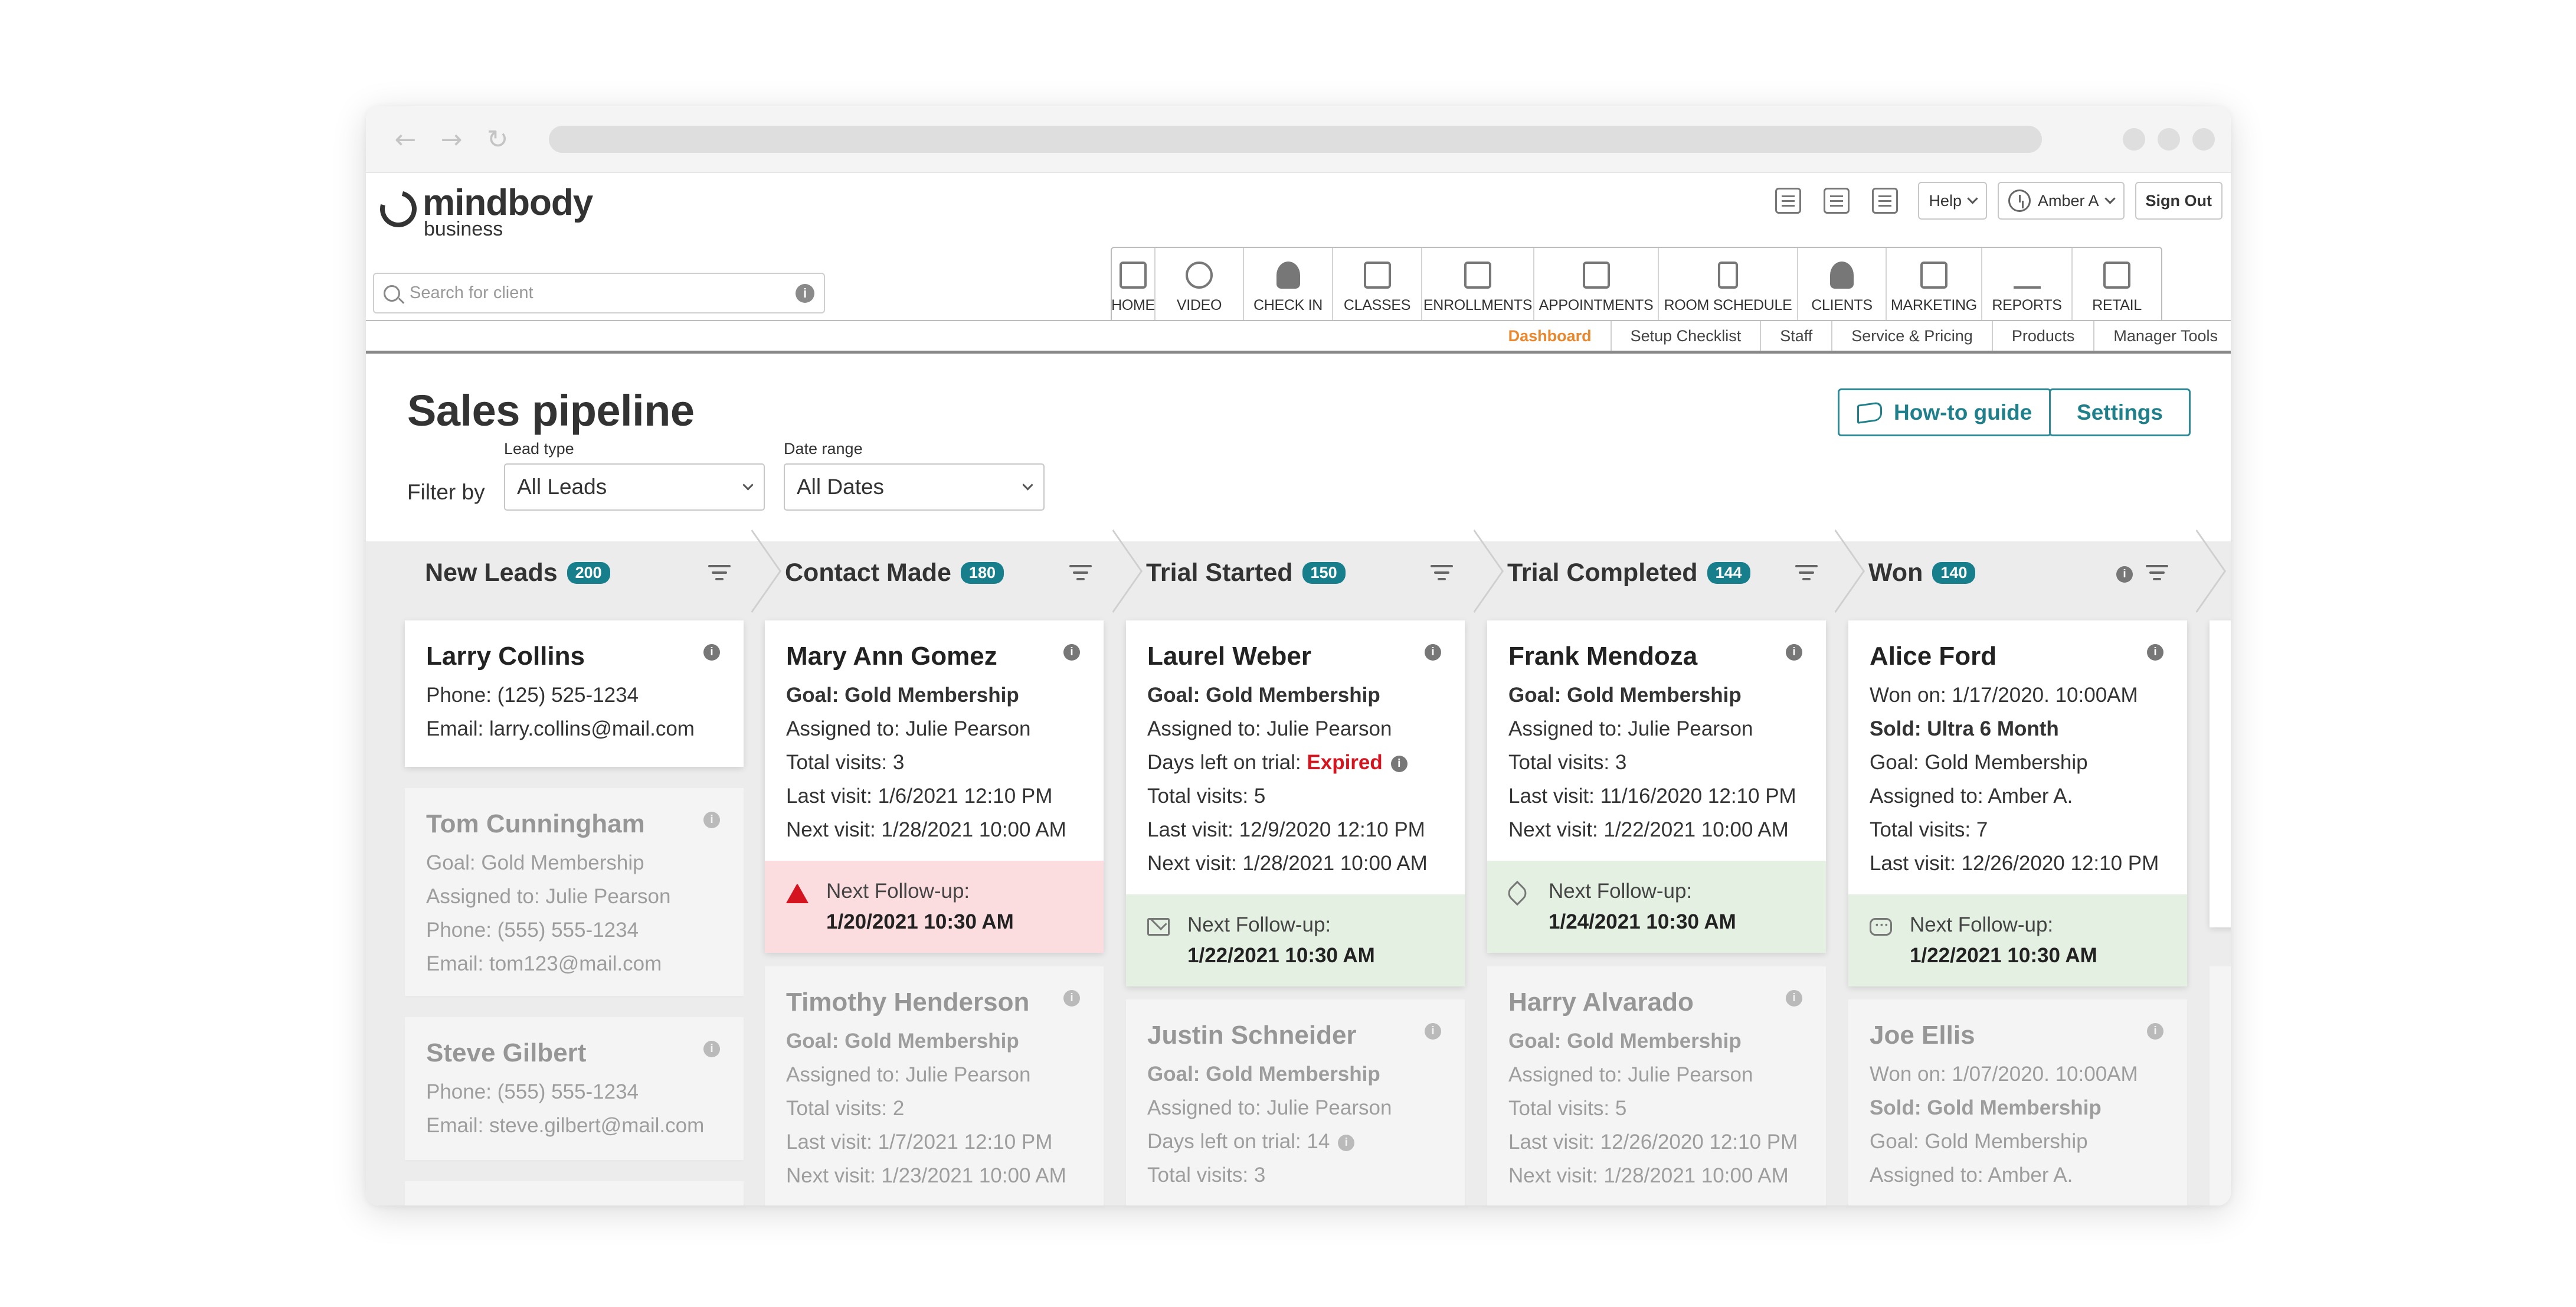  What do you see at coordinates (2061, 201) in the screenshot?
I see `user-dropdown: Amber A` at bounding box center [2061, 201].